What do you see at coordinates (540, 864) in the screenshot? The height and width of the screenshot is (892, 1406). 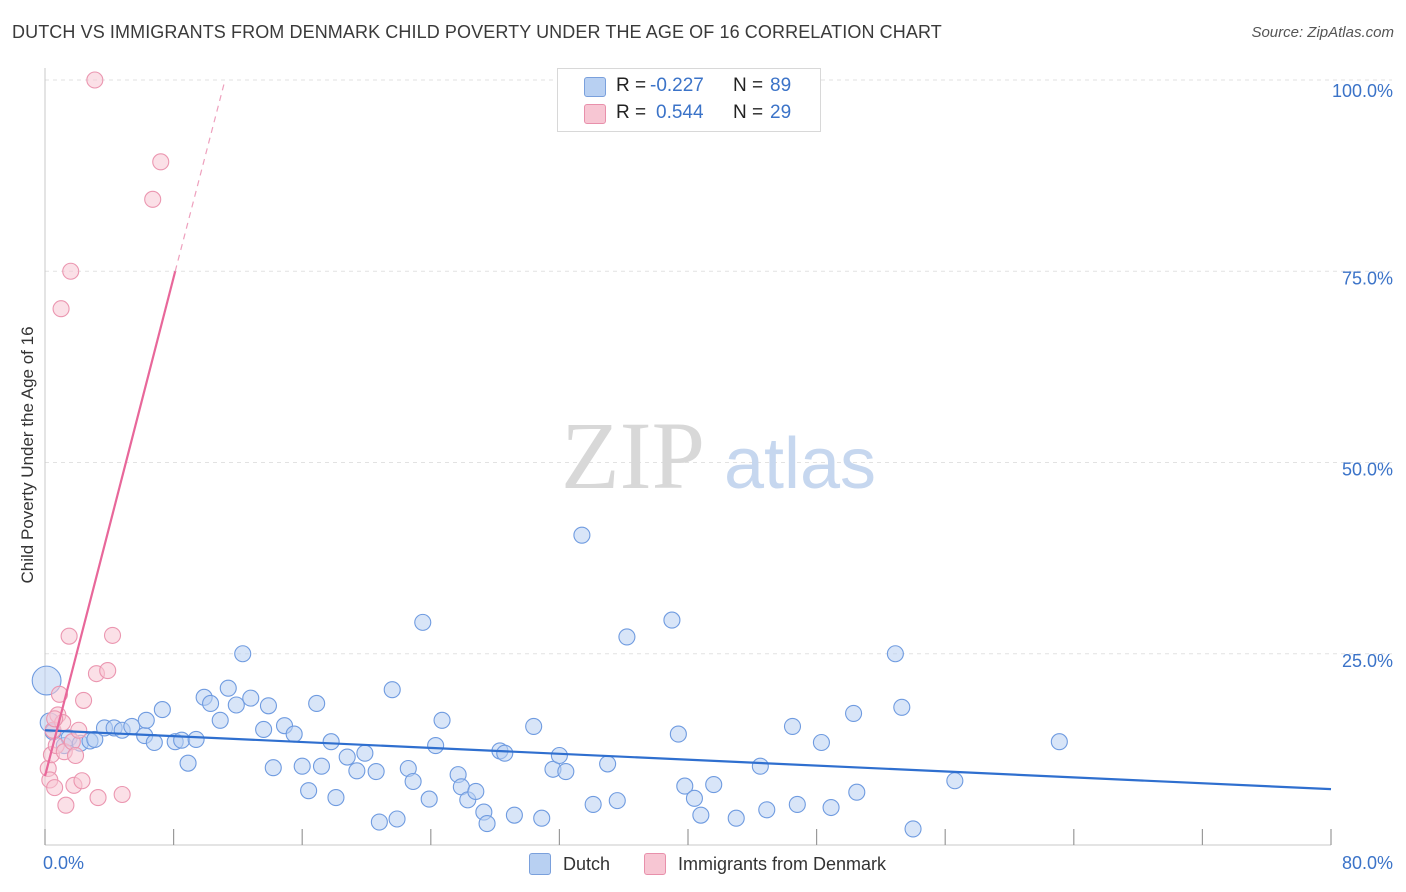 I see `dutch-swatch` at bounding box center [540, 864].